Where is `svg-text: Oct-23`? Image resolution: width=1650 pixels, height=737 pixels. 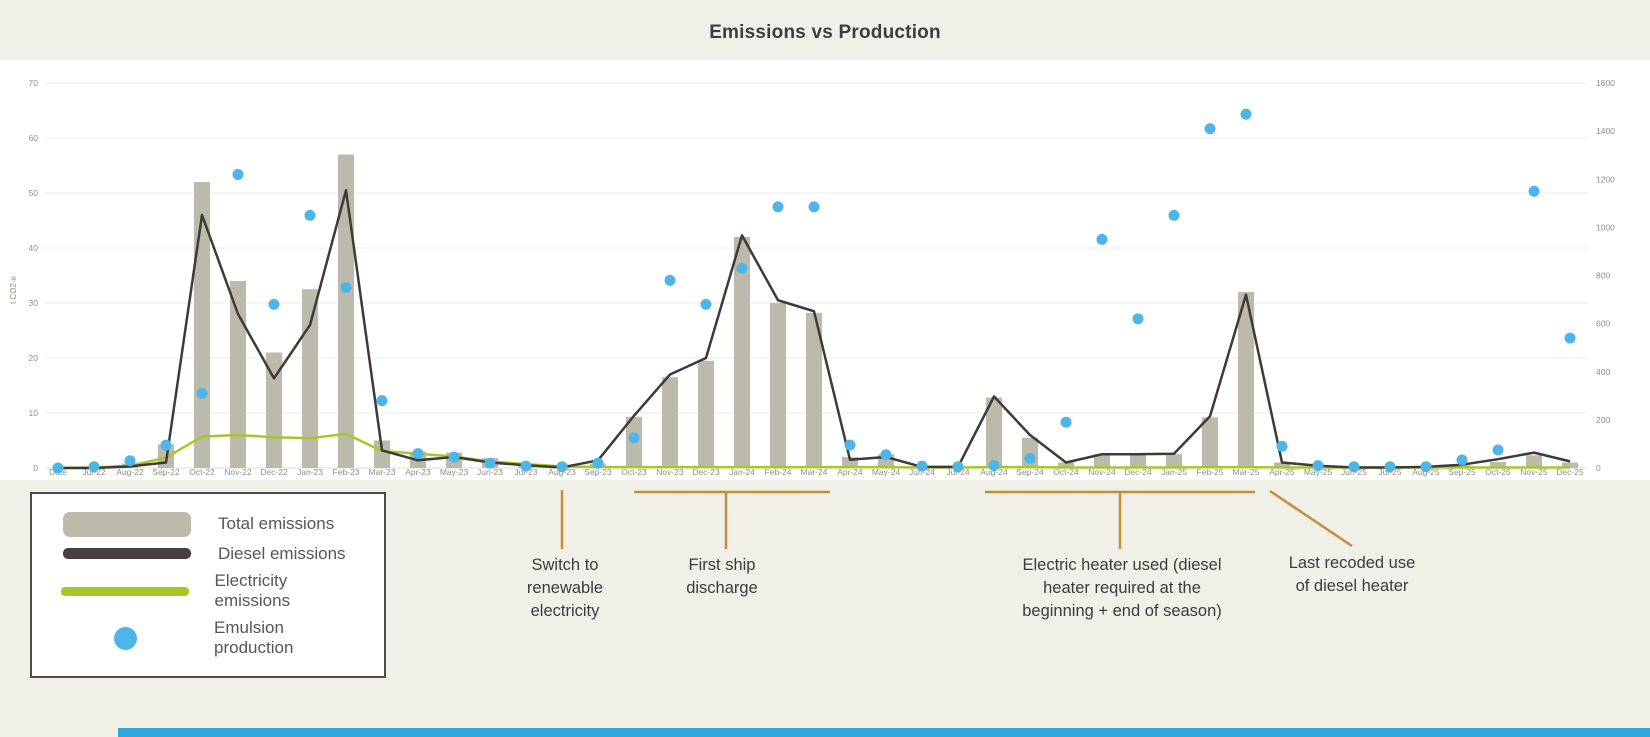 svg-text: Oct-23 is located at coordinates (634, 472).